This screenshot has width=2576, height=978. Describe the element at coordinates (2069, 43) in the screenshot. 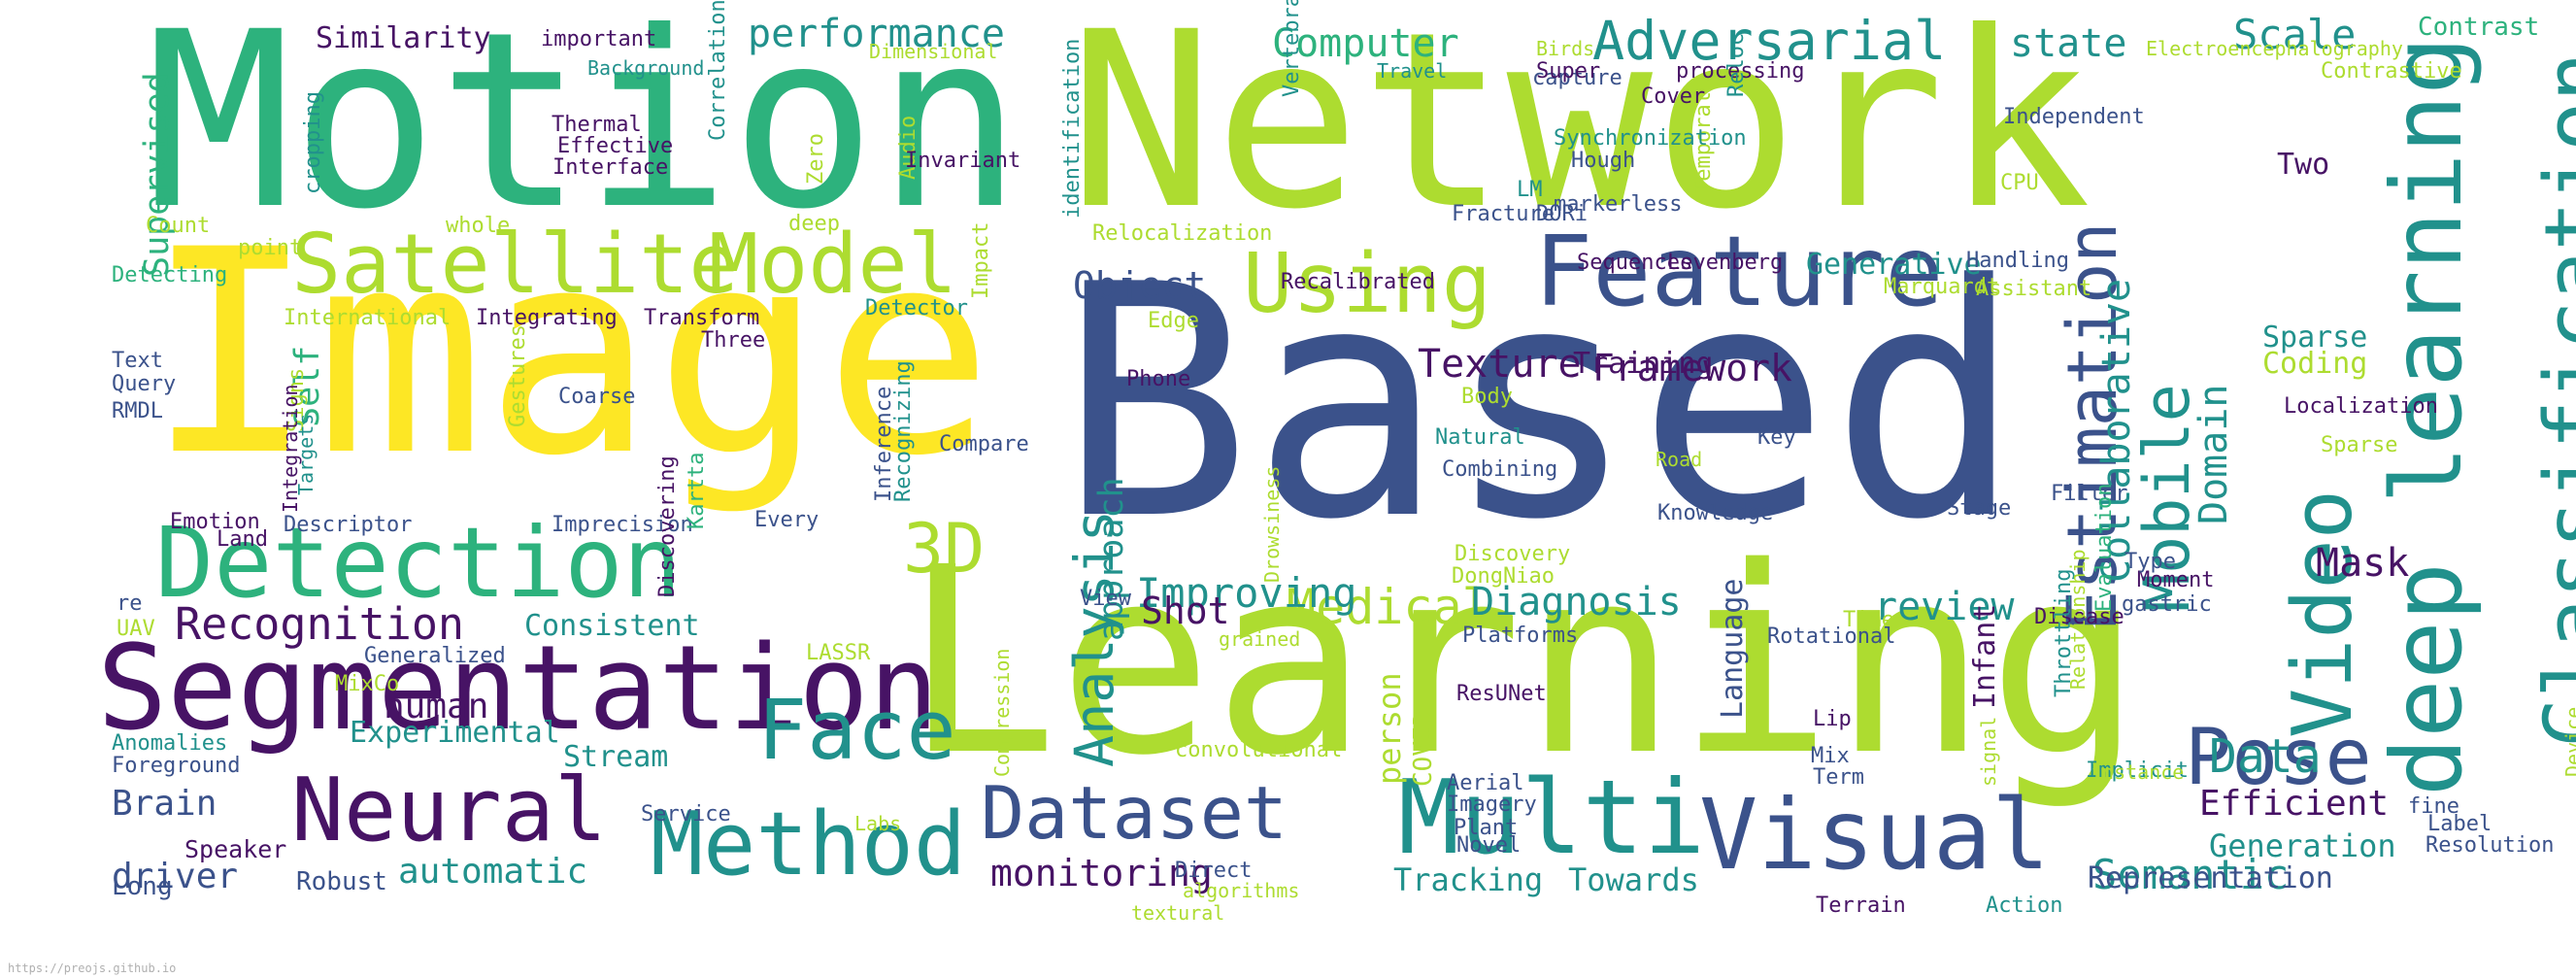

I see `word-state: state` at that location.